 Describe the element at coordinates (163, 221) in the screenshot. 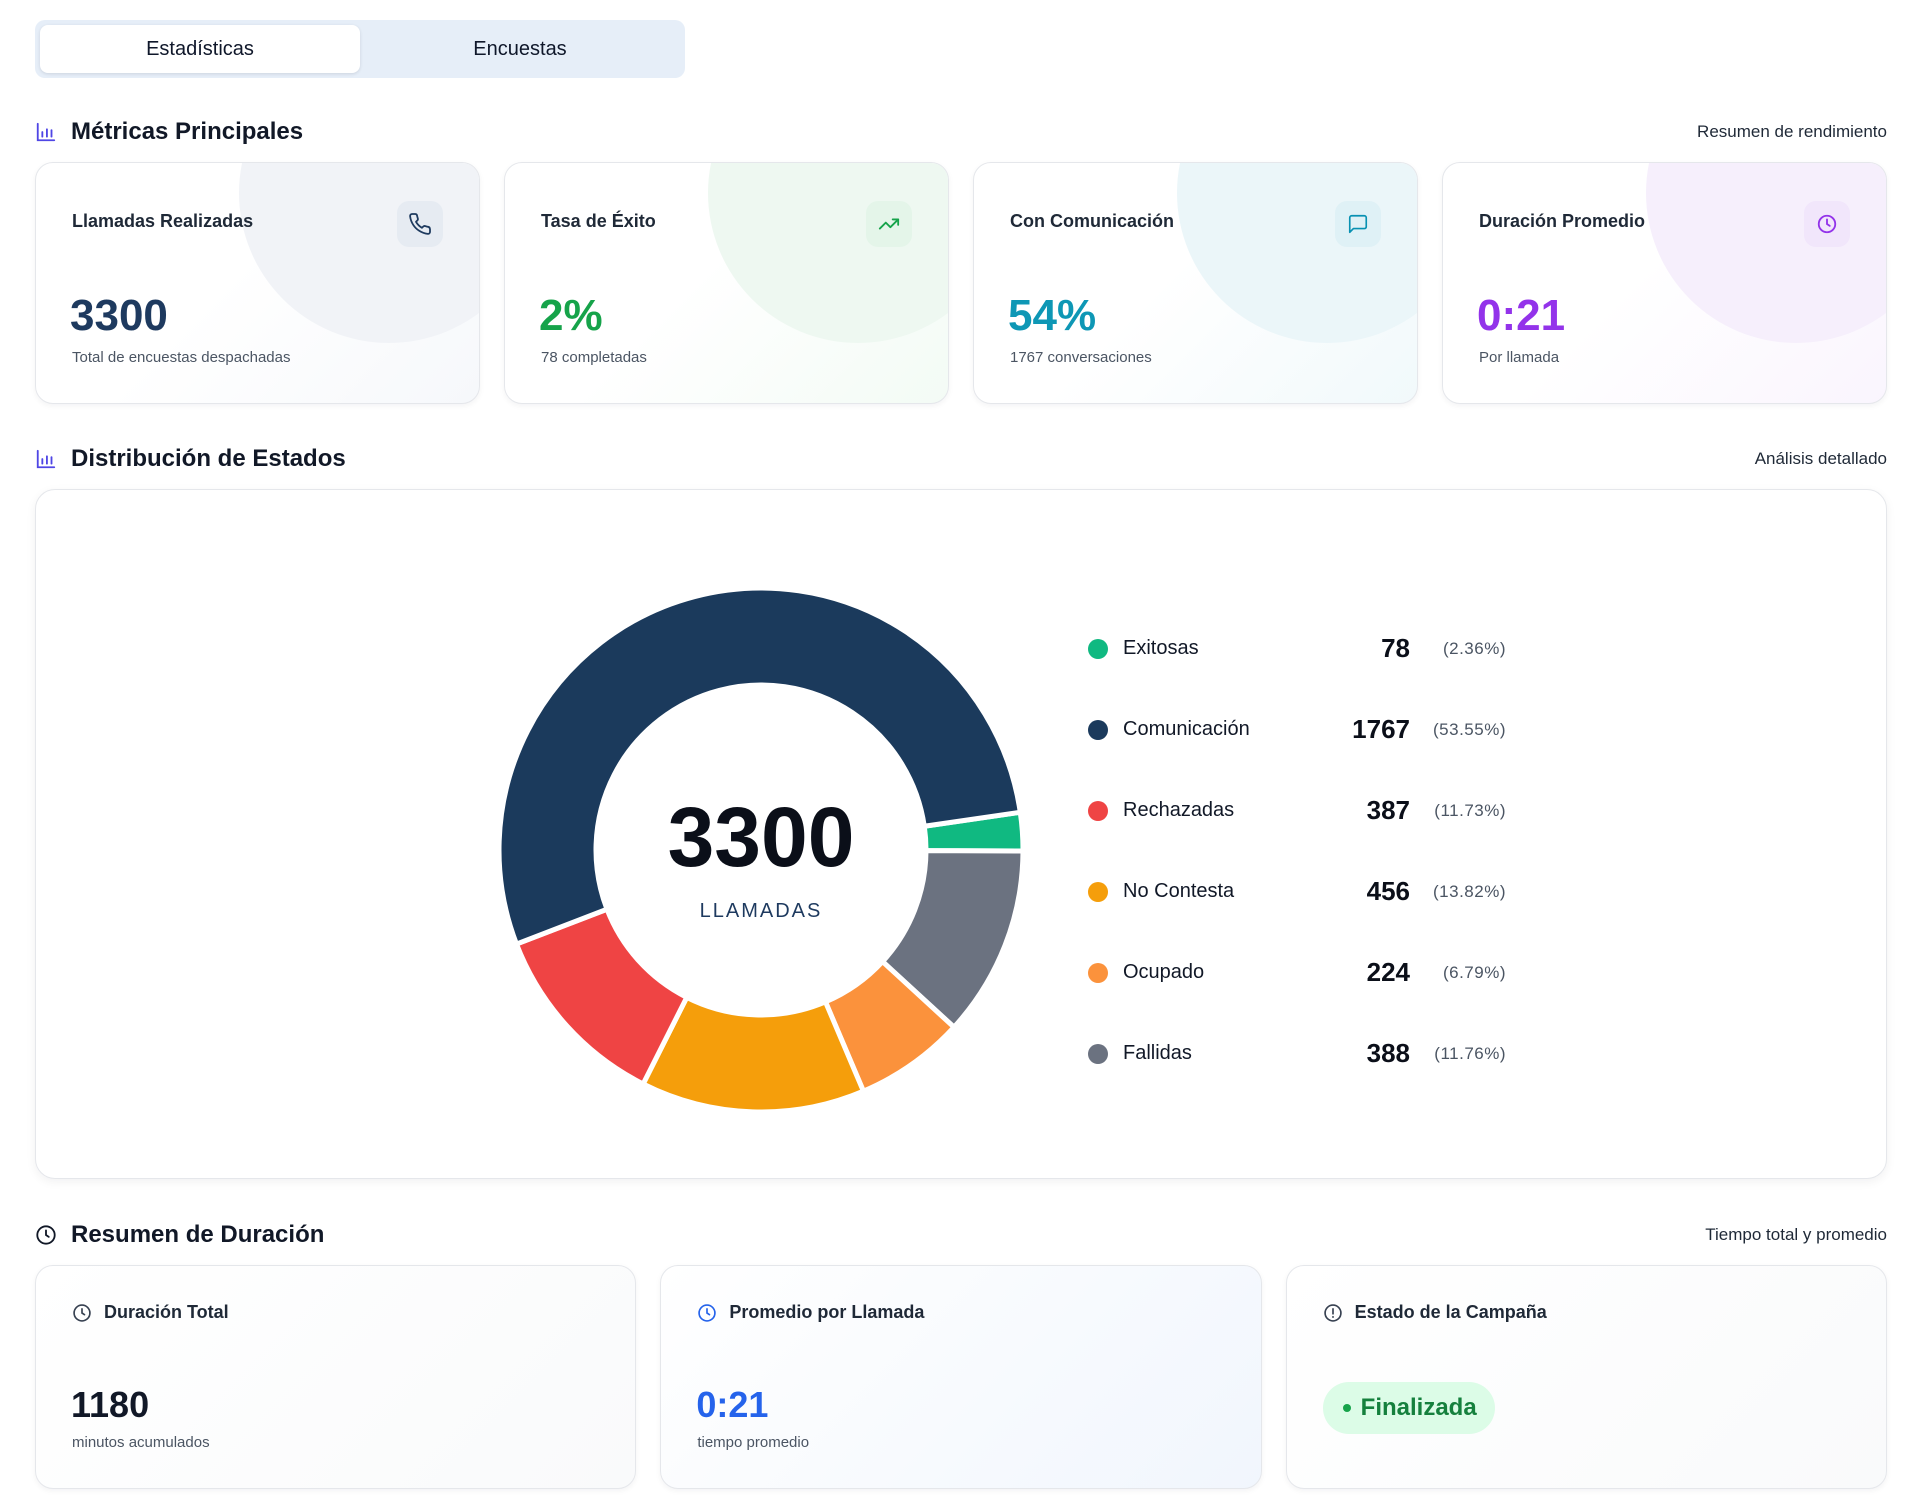

I see `metric-label: Llamadas Realizadas` at that location.